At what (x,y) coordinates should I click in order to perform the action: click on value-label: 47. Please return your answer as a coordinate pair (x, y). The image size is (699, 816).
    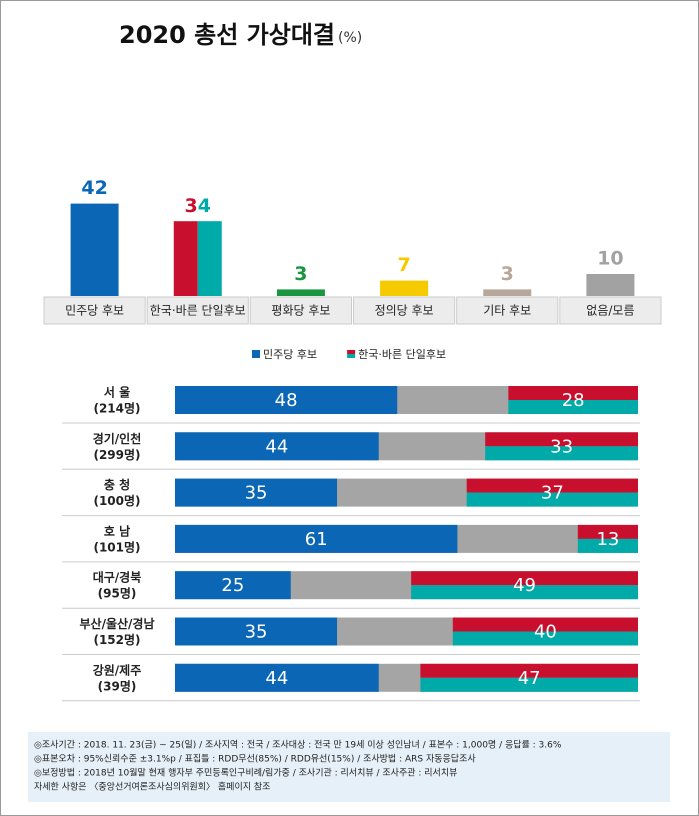
    Looking at the image, I should click on (529, 678).